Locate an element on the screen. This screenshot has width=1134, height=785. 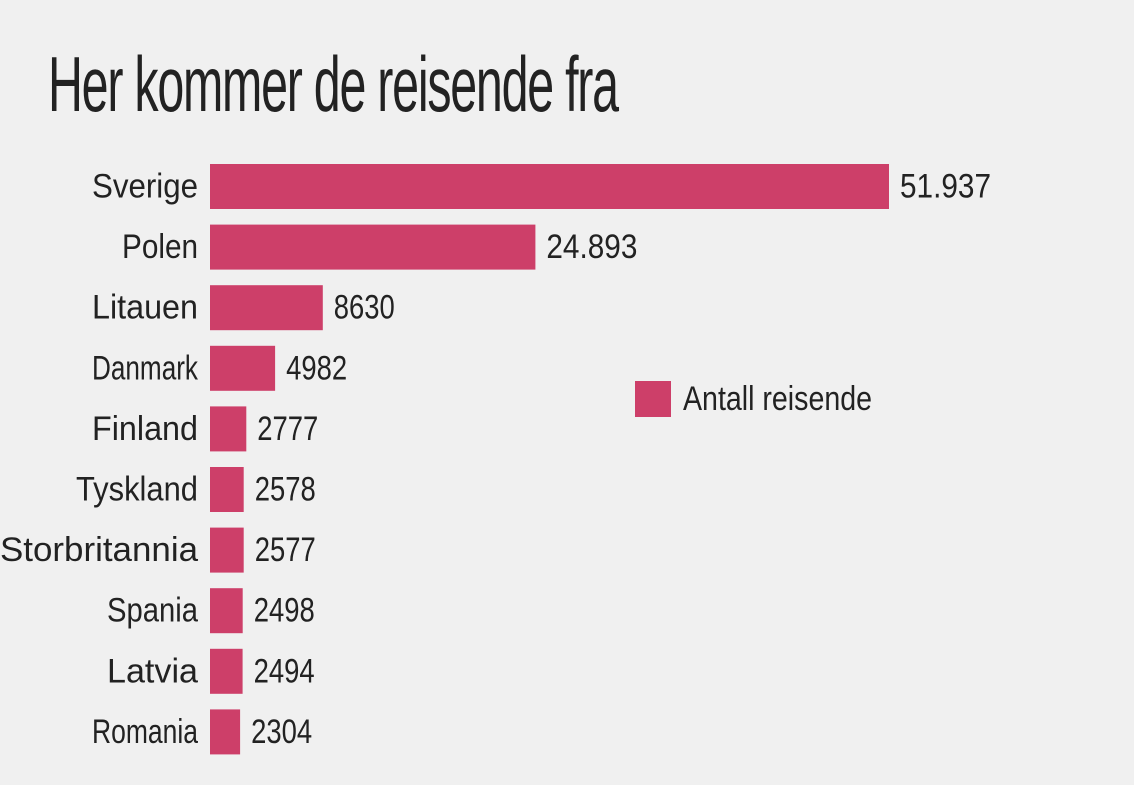
bar-row: Polen 24.893 is located at coordinates (379, 247).